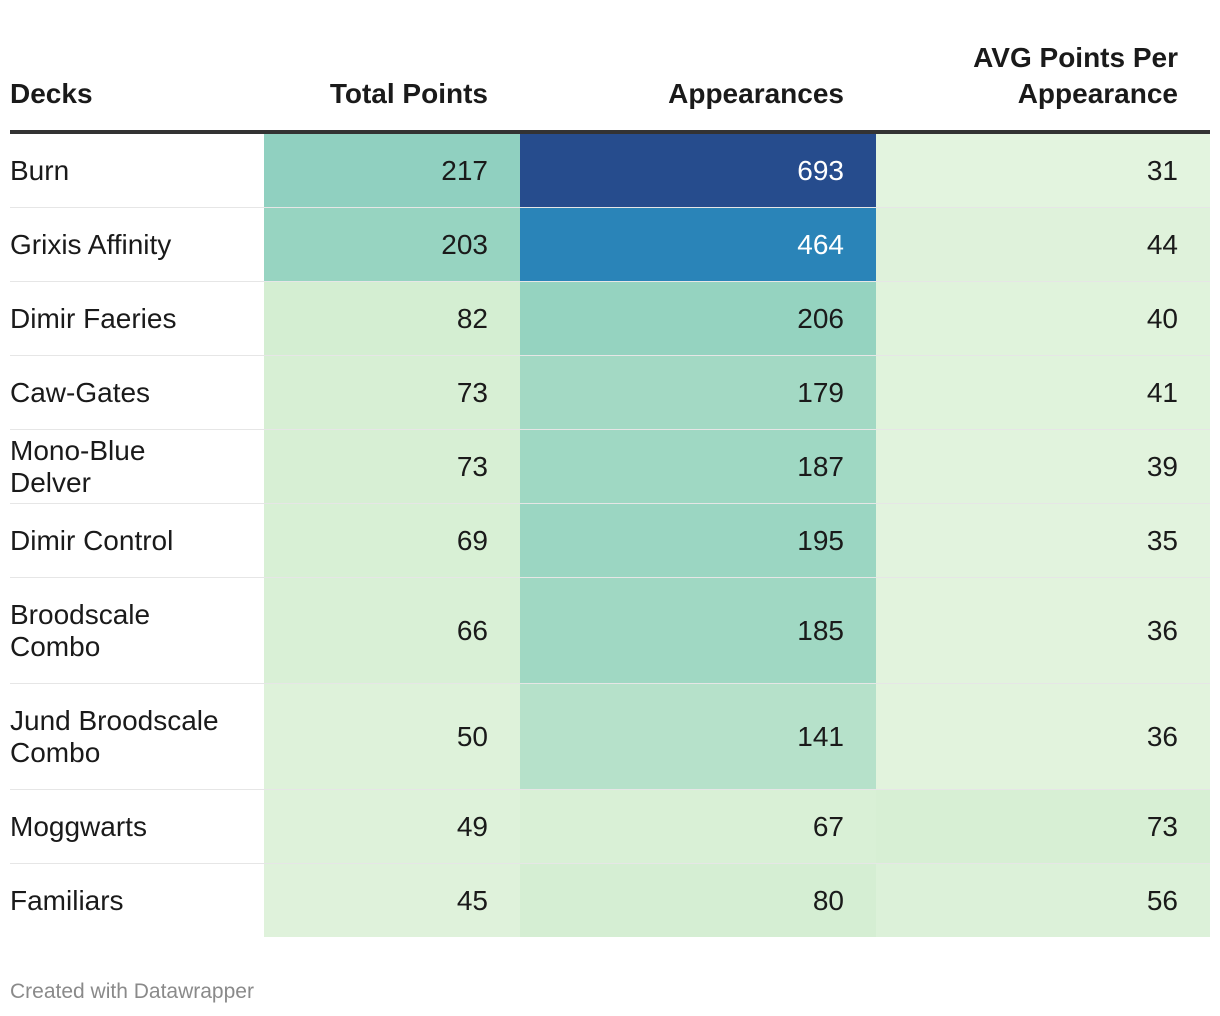 The image size is (1220, 1016). Describe the element at coordinates (137, 170) in the screenshot. I see `deck-name-cell: Burn` at that location.